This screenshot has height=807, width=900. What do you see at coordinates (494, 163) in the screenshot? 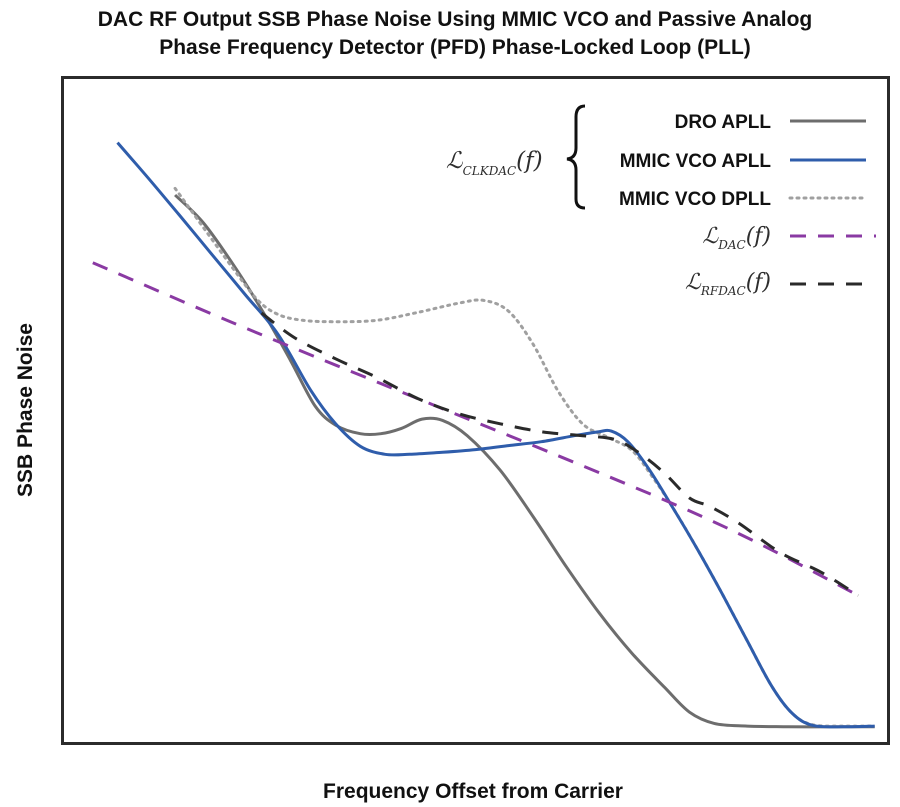
I see `legend-group-label: ℒCLKDAC(f)` at bounding box center [494, 163].